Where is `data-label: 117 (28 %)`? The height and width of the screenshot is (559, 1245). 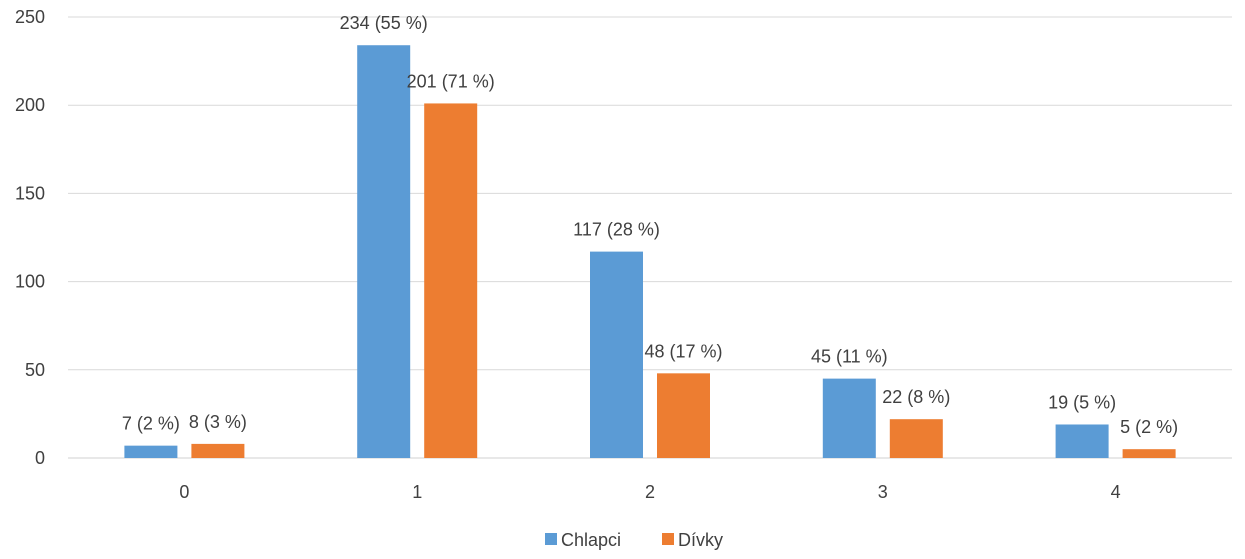
data-label: 117 (28 %) is located at coordinates (616, 230).